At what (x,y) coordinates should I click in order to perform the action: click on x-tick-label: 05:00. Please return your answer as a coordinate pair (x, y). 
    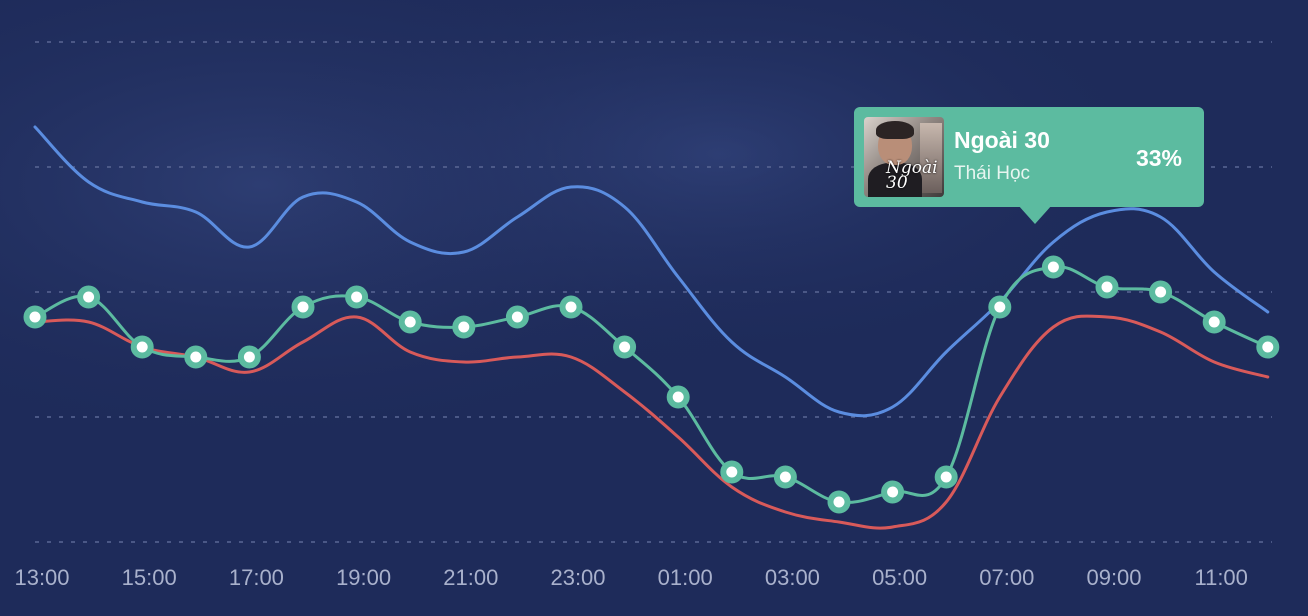
    Looking at the image, I should click on (899, 577).